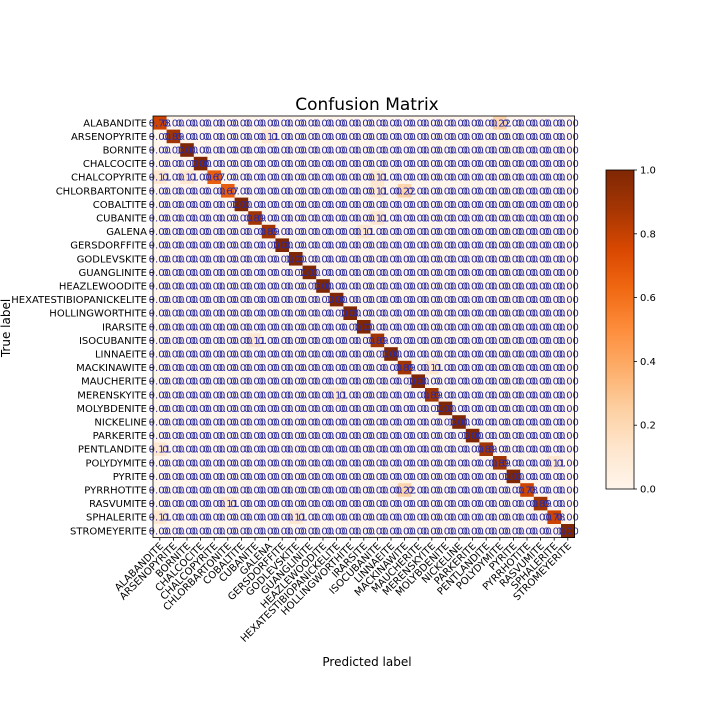 The width and height of the screenshot is (720, 720). Describe the element at coordinates (108, 246) in the screenshot. I see `y-tick-label: GERSDORFFITE` at that location.